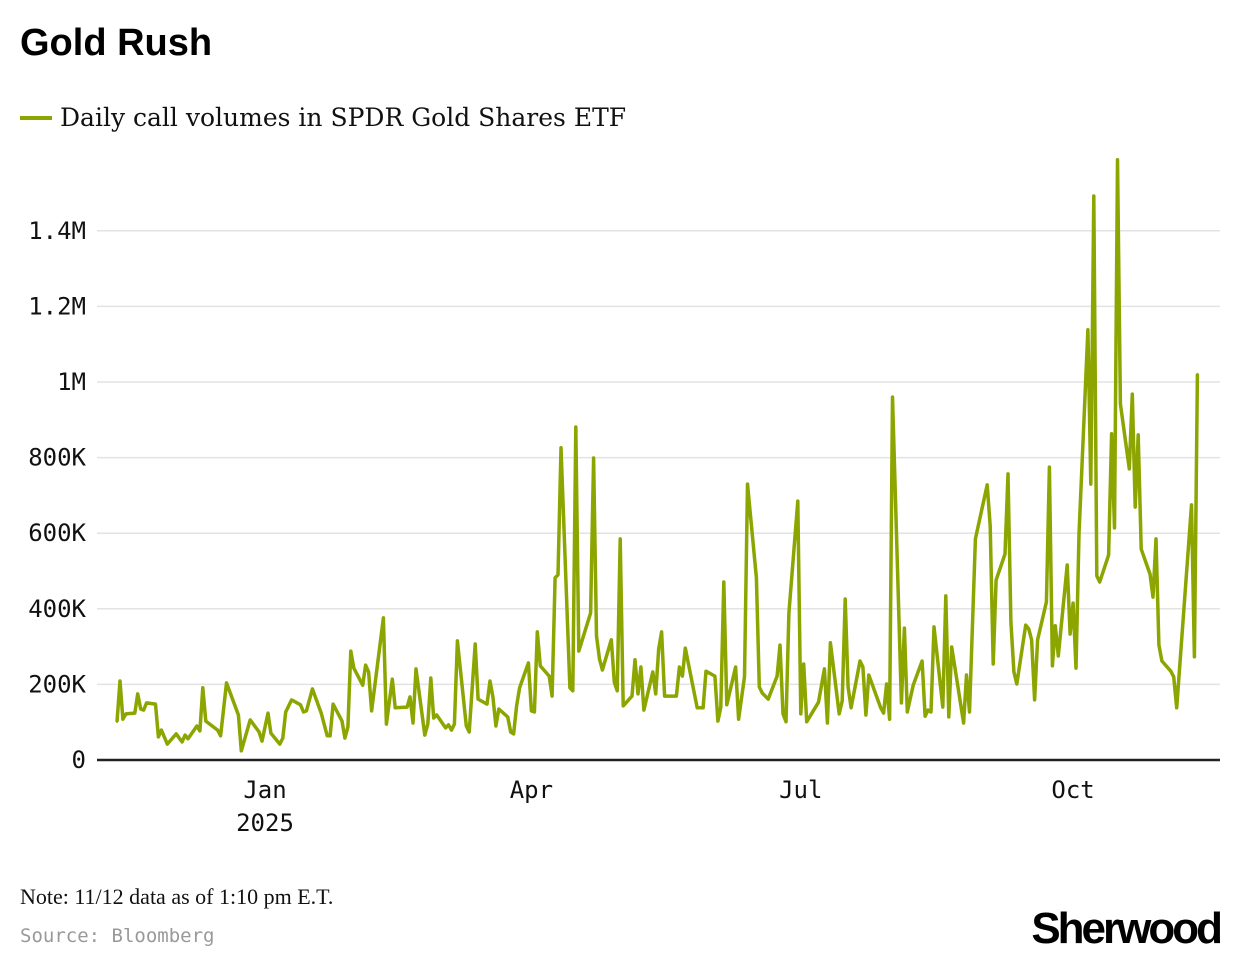 Image resolution: width=1240 pixels, height=972 pixels. What do you see at coordinates (57, 495) in the screenshot?
I see `y-axis-ticks: 0 200K 400K 600K 800K 1M 1.2M 1.4M` at bounding box center [57, 495].